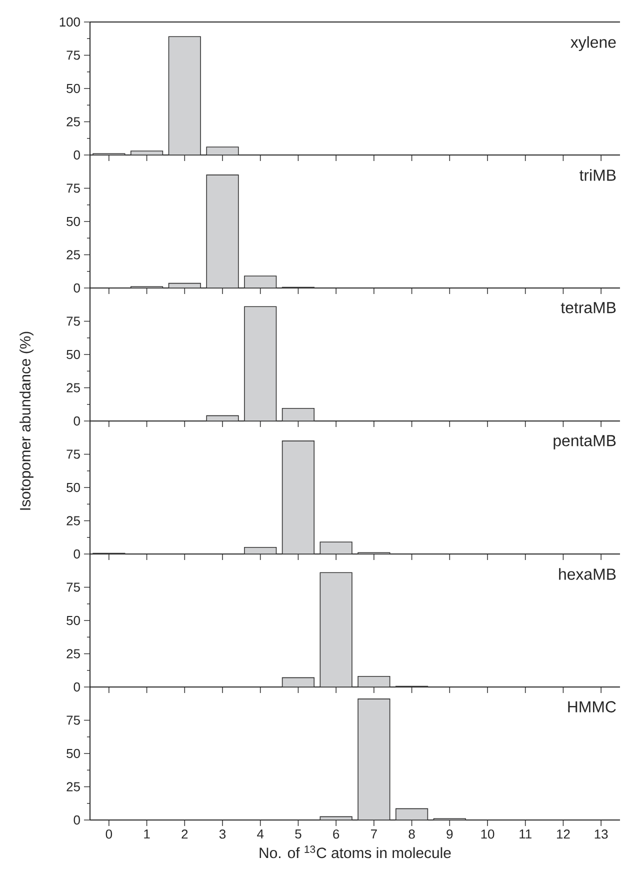  Describe the element at coordinates (585, 442) in the screenshot. I see `annotation: pentaMB` at that location.